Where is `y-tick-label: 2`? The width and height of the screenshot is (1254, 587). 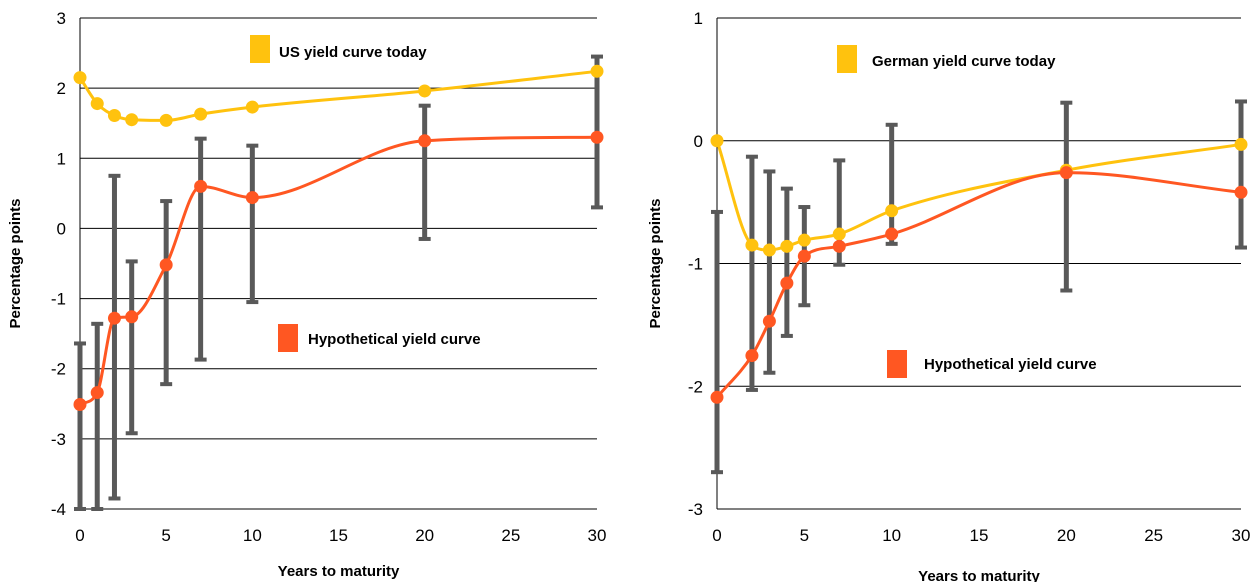
y-tick-label: 2 is located at coordinates (61, 88).